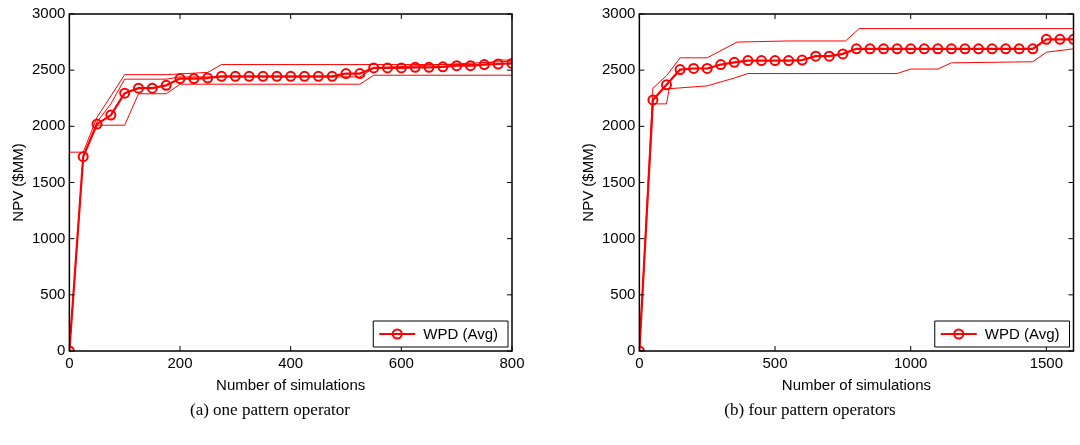 The width and height of the screenshot is (1080, 445). I want to click on x-tick-label: 1500, so click(1046, 363).